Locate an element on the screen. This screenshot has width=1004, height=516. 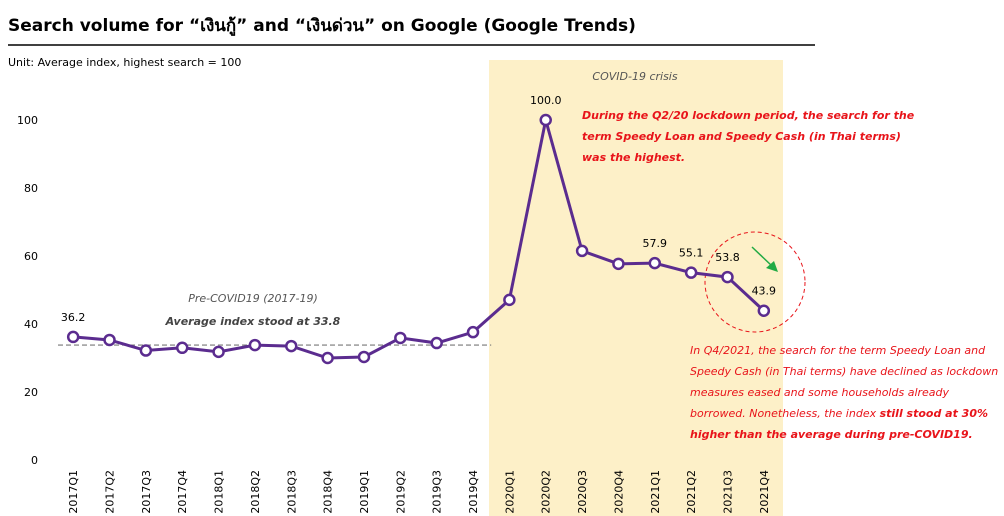
x-tick-label: 2020Q3 is located at coordinates (582, 492).